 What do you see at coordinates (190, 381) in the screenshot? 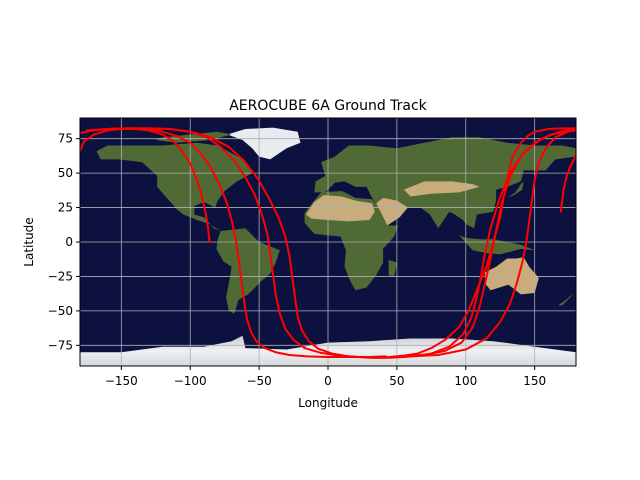
I see `x-tick-label: −100` at bounding box center [190, 381].